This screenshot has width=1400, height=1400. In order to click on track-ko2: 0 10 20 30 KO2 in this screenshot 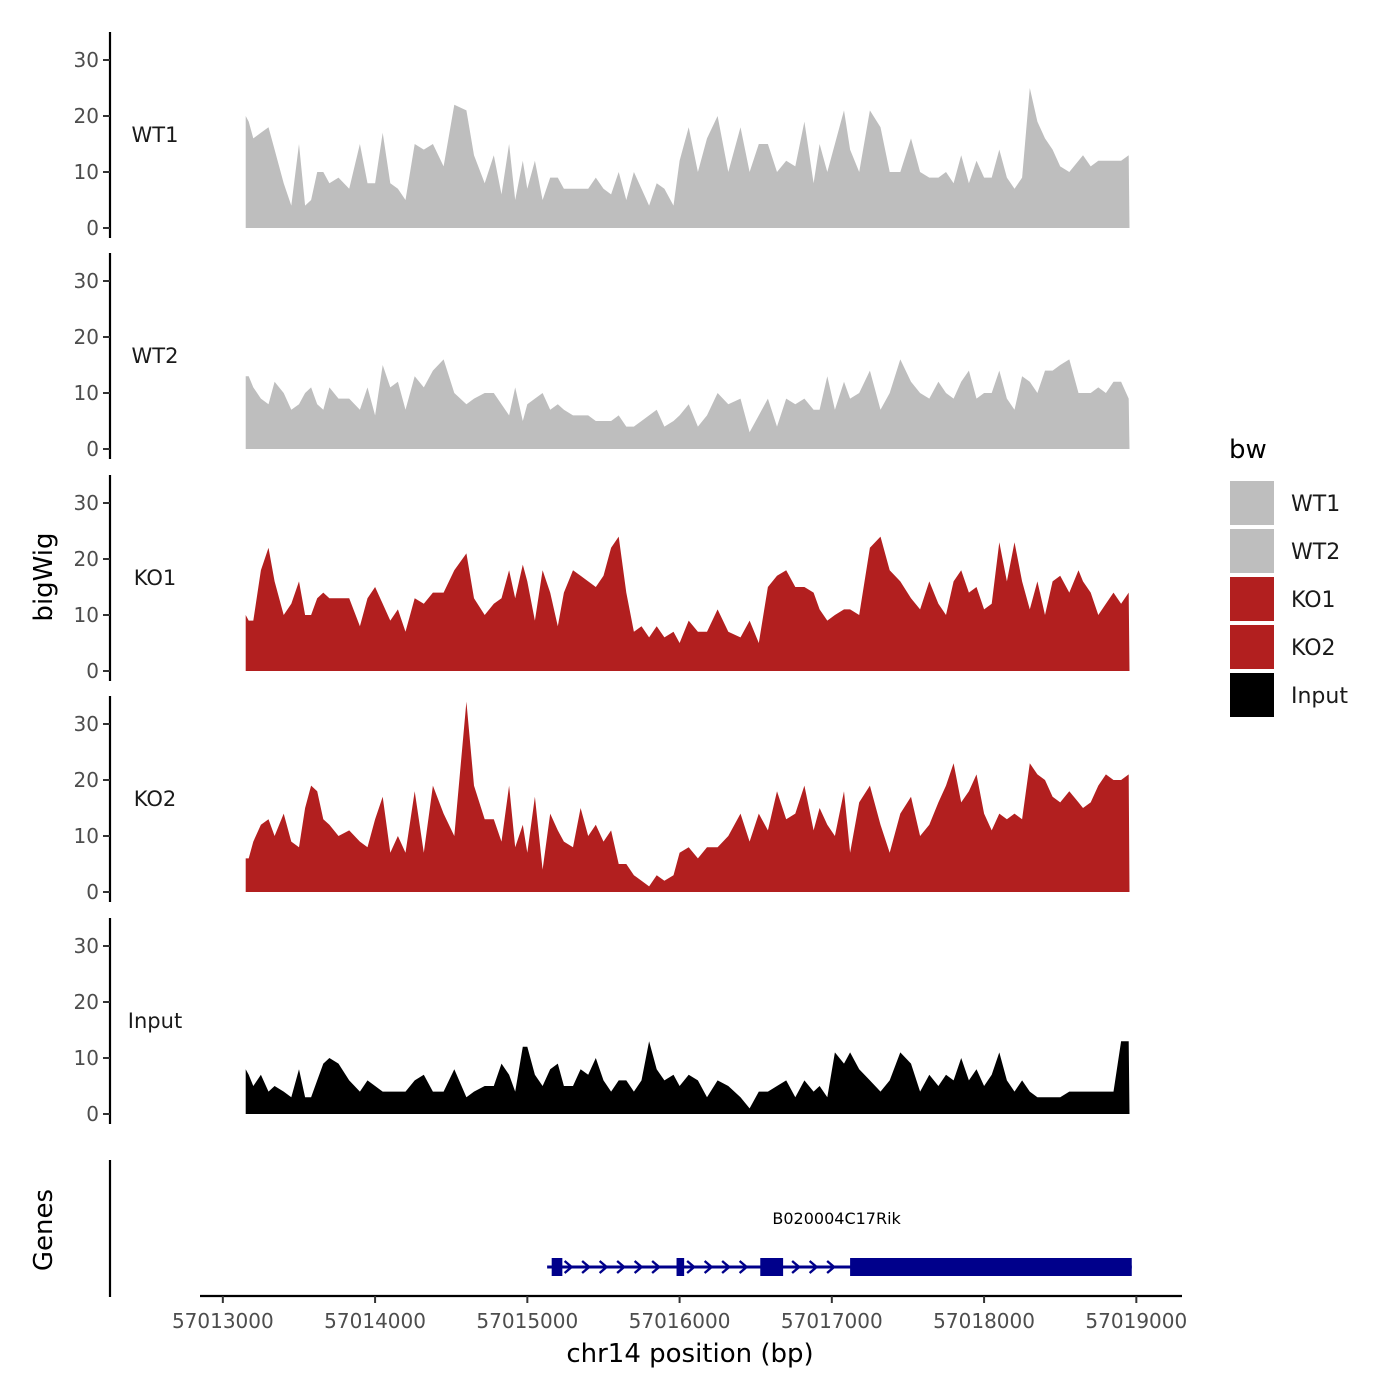, I will do `click(602, 800)`.